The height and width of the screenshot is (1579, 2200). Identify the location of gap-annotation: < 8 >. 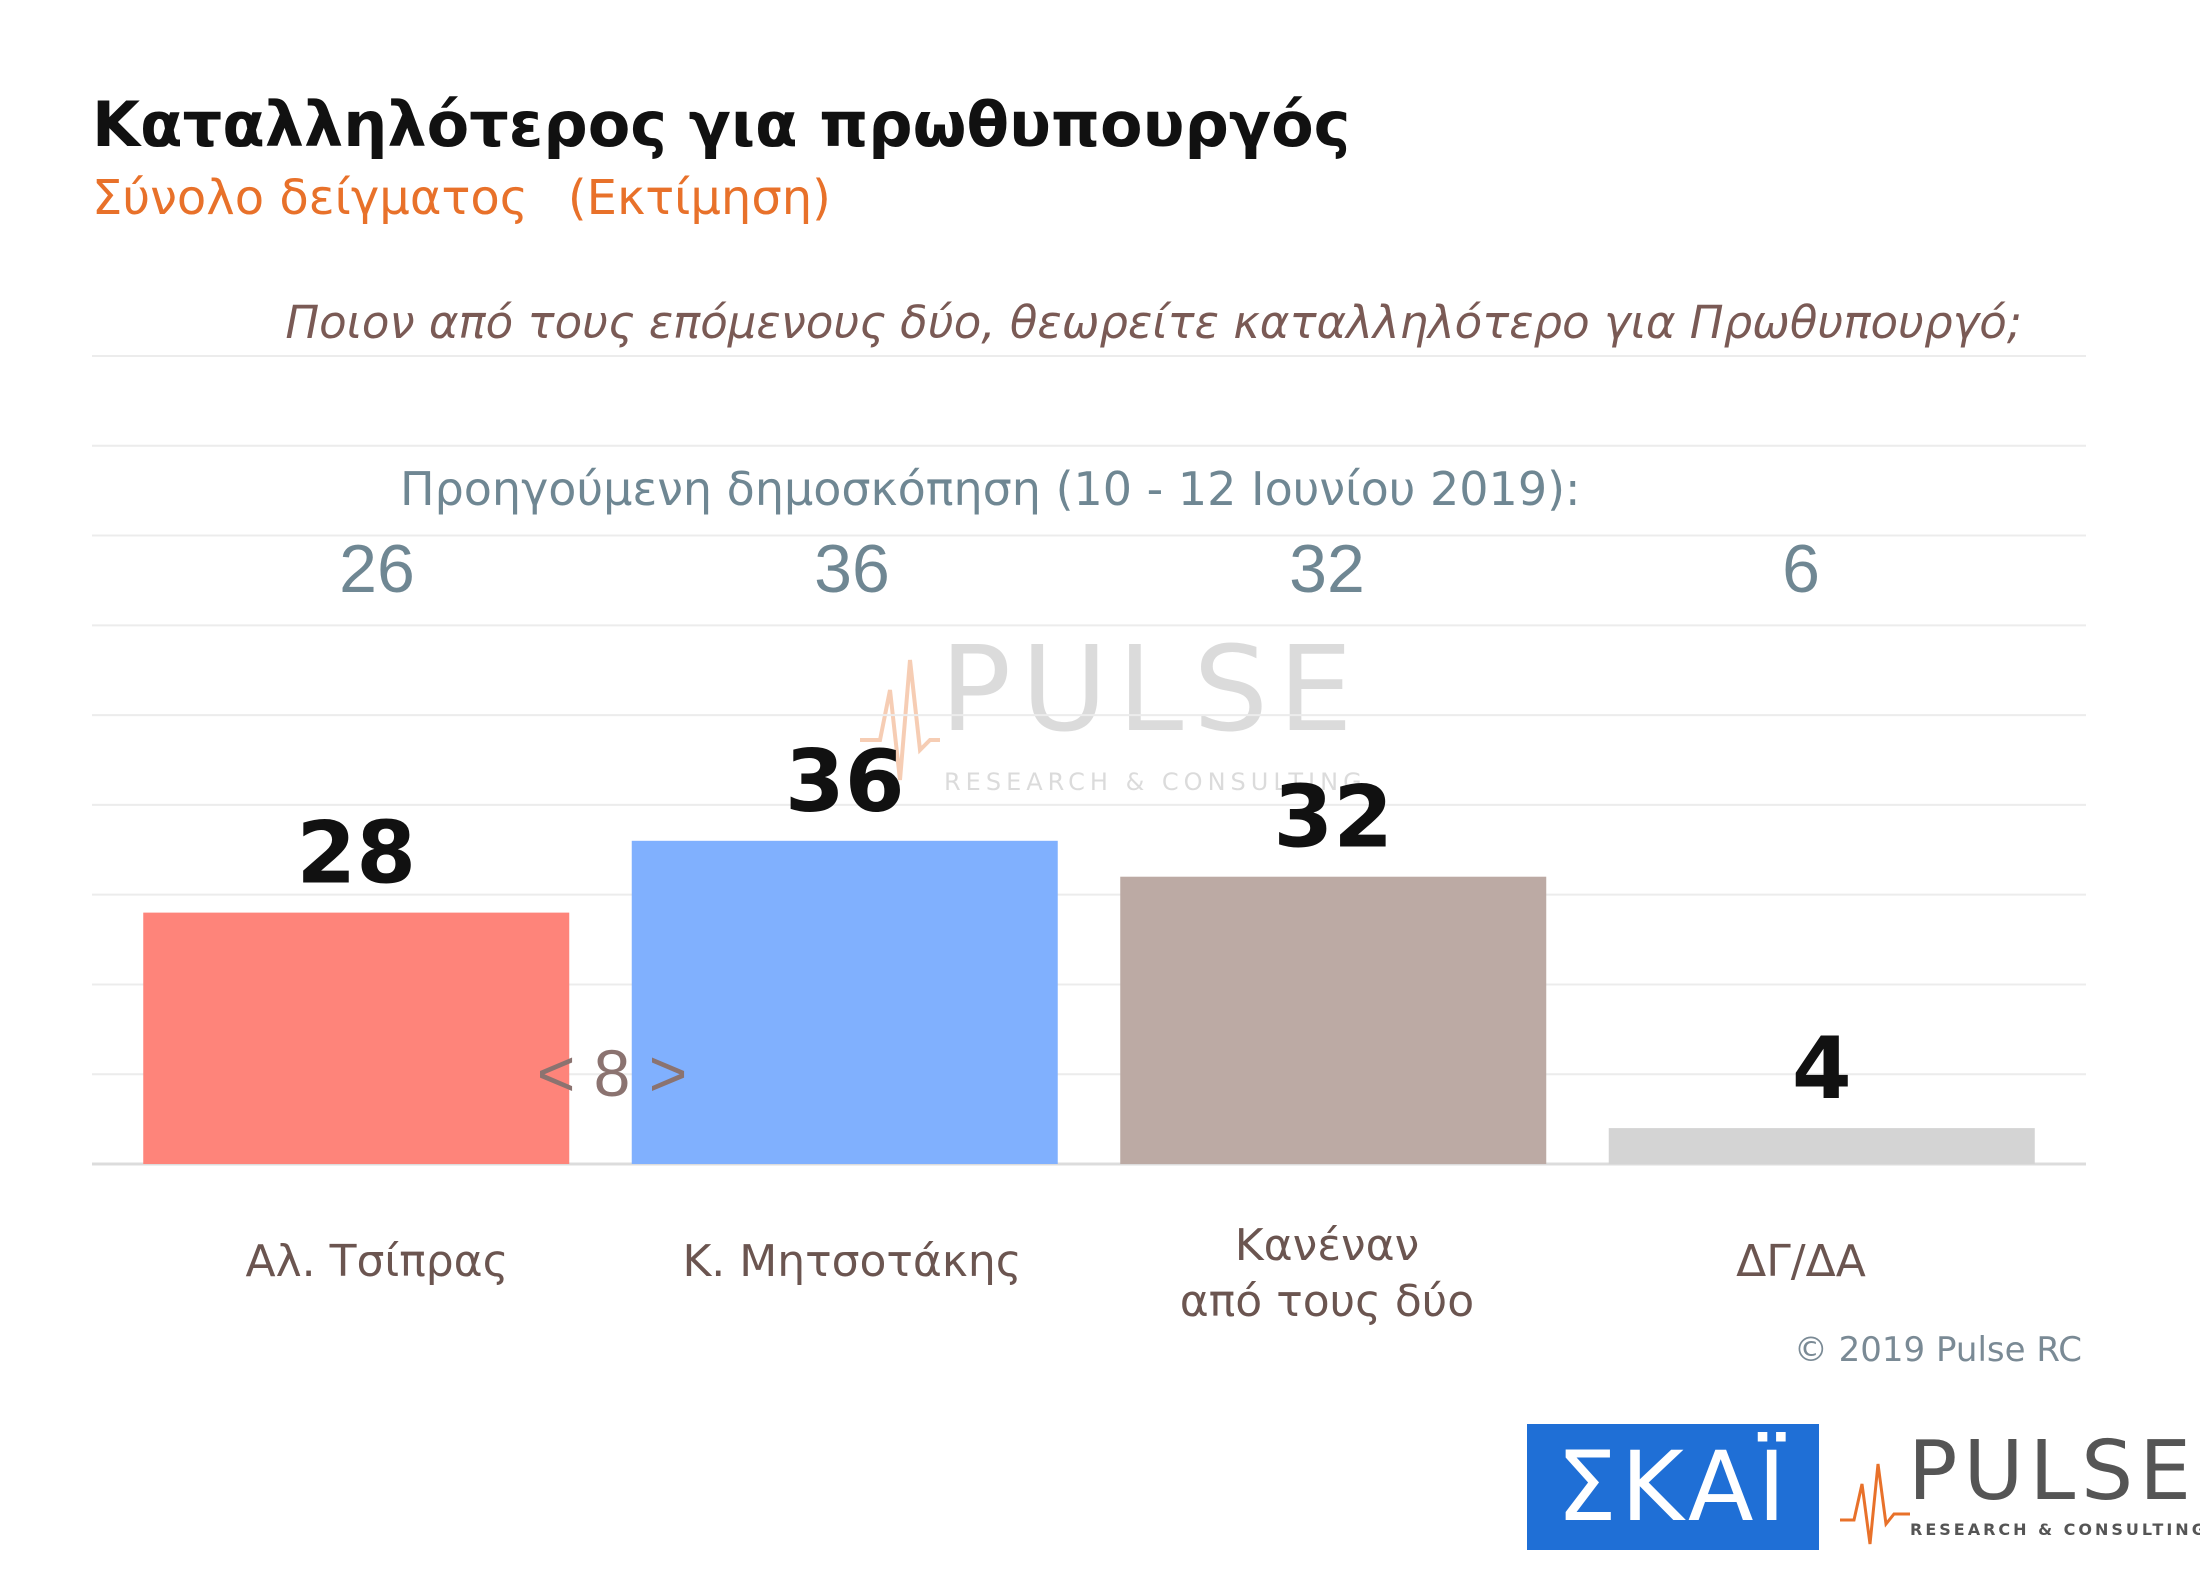
(612, 1073).